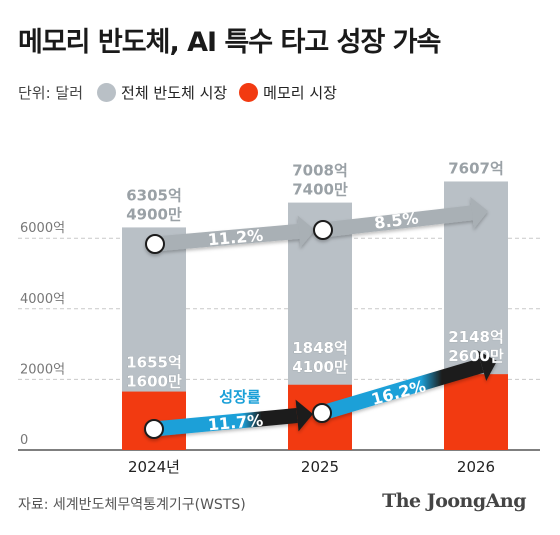 This screenshot has width=560, height=535. Describe the element at coordinates (320, 467) in the screenshot. I see `x-tick-label: 2025` at that location.